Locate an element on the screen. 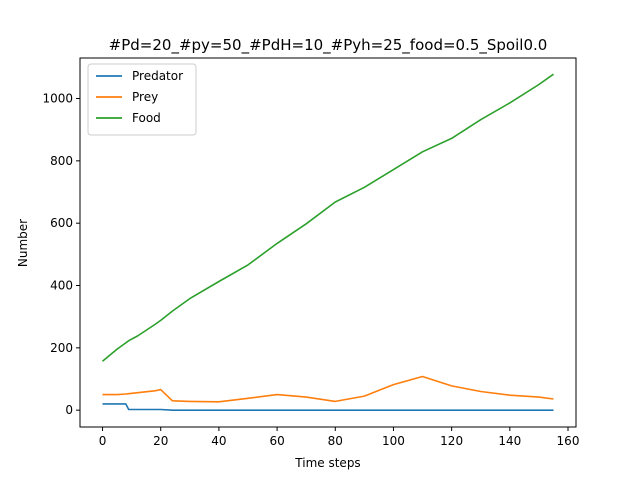 The width and height of the screenshot is (640, 480). x-tick-label: 100 is located at coordinates (393, 441).